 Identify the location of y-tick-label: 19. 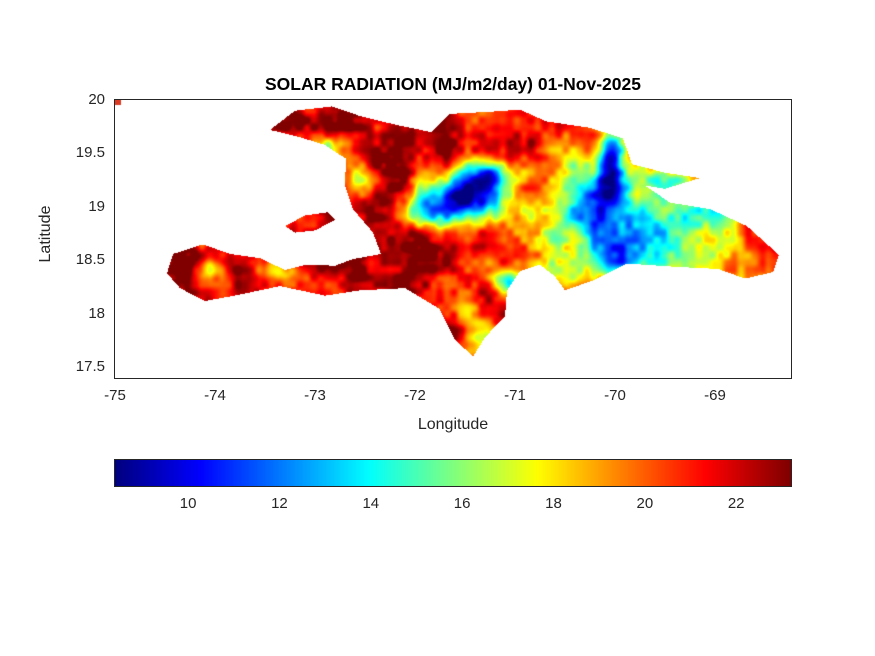
(96, 206).